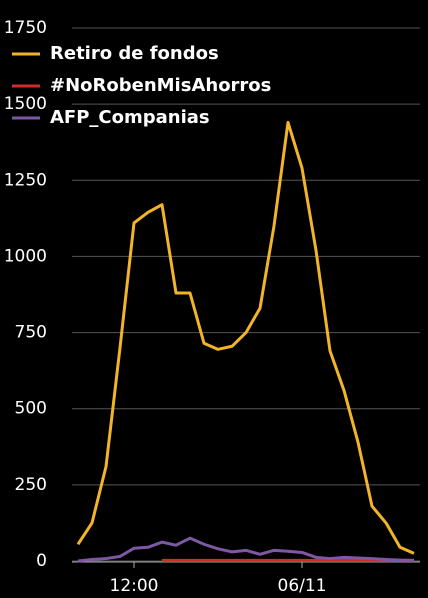 This screenshot has width=428, height=598. I want to click on y-tick-label: 0, so click(41, 561).